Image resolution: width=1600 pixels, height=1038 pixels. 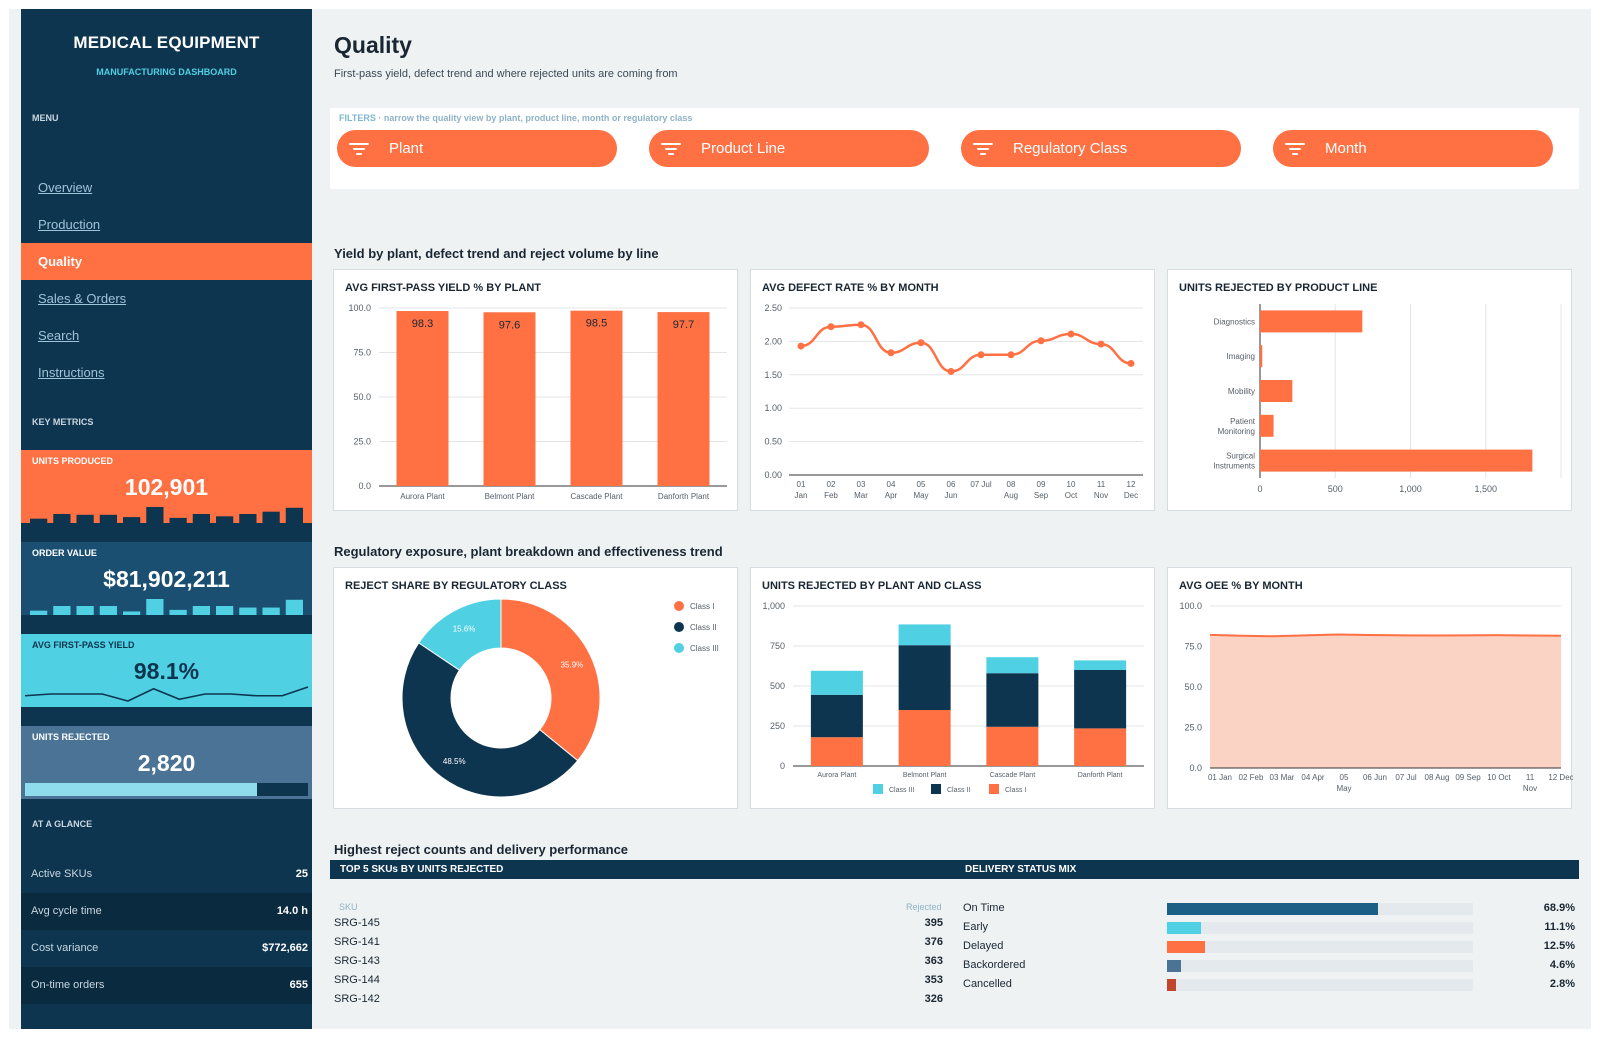 I want to click on filter-regulatory-class: Regulatory Class, so click(x=1101, y=148).